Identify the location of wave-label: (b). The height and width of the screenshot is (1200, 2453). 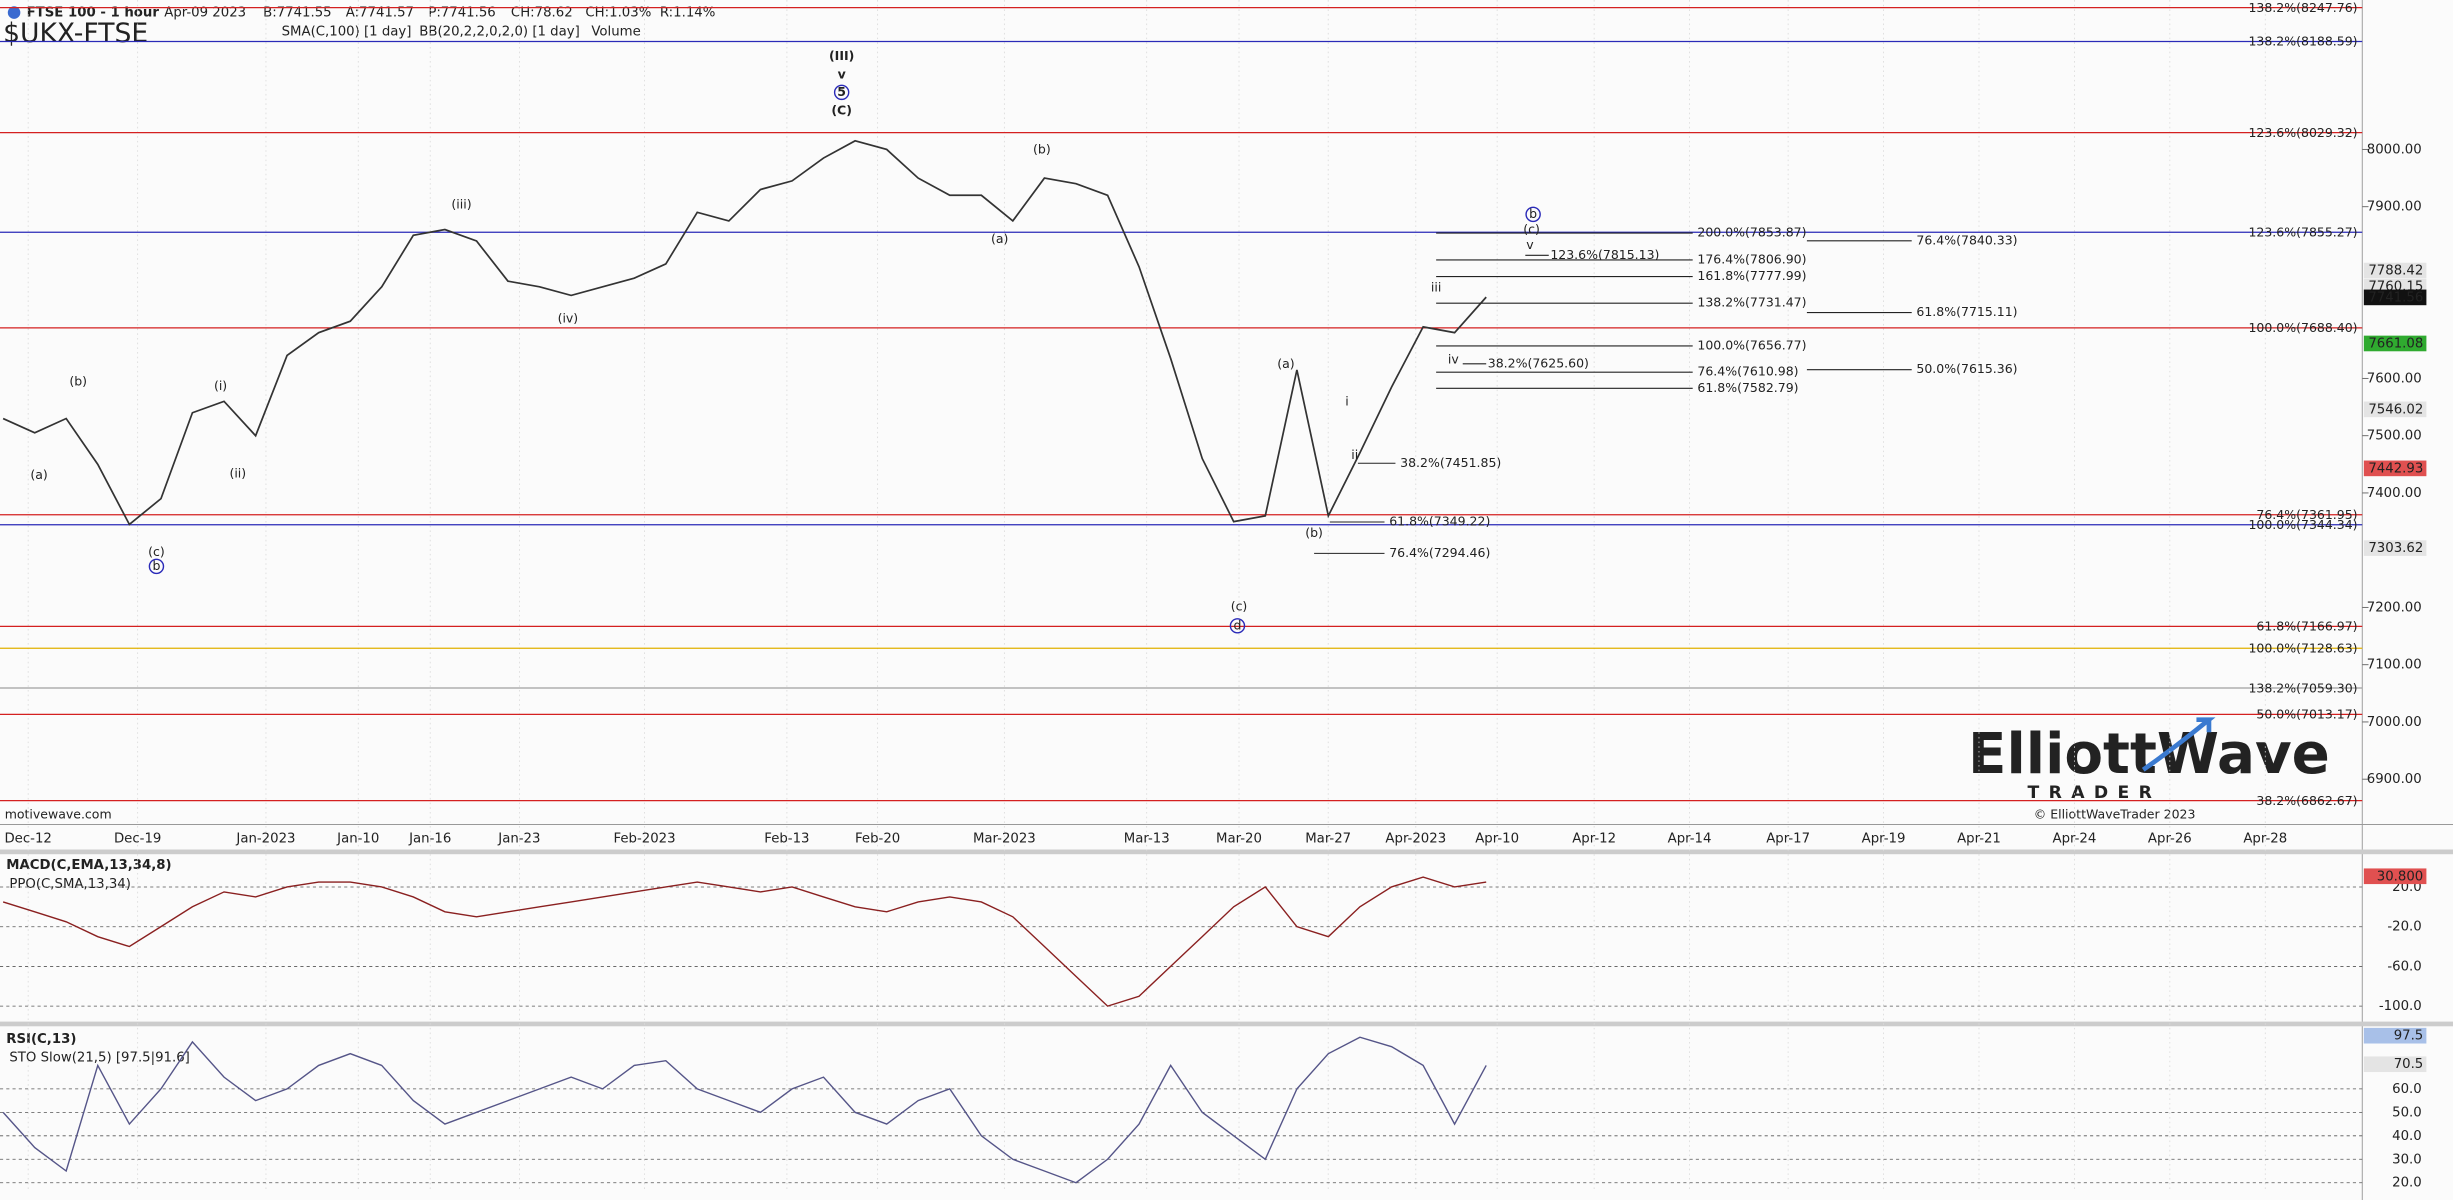
(78, 380).